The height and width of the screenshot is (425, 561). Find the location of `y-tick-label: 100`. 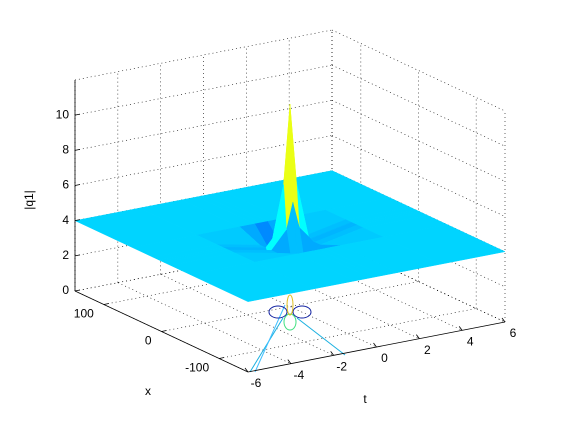

y-tick-label: 100 is located at coordinates (84, 314).